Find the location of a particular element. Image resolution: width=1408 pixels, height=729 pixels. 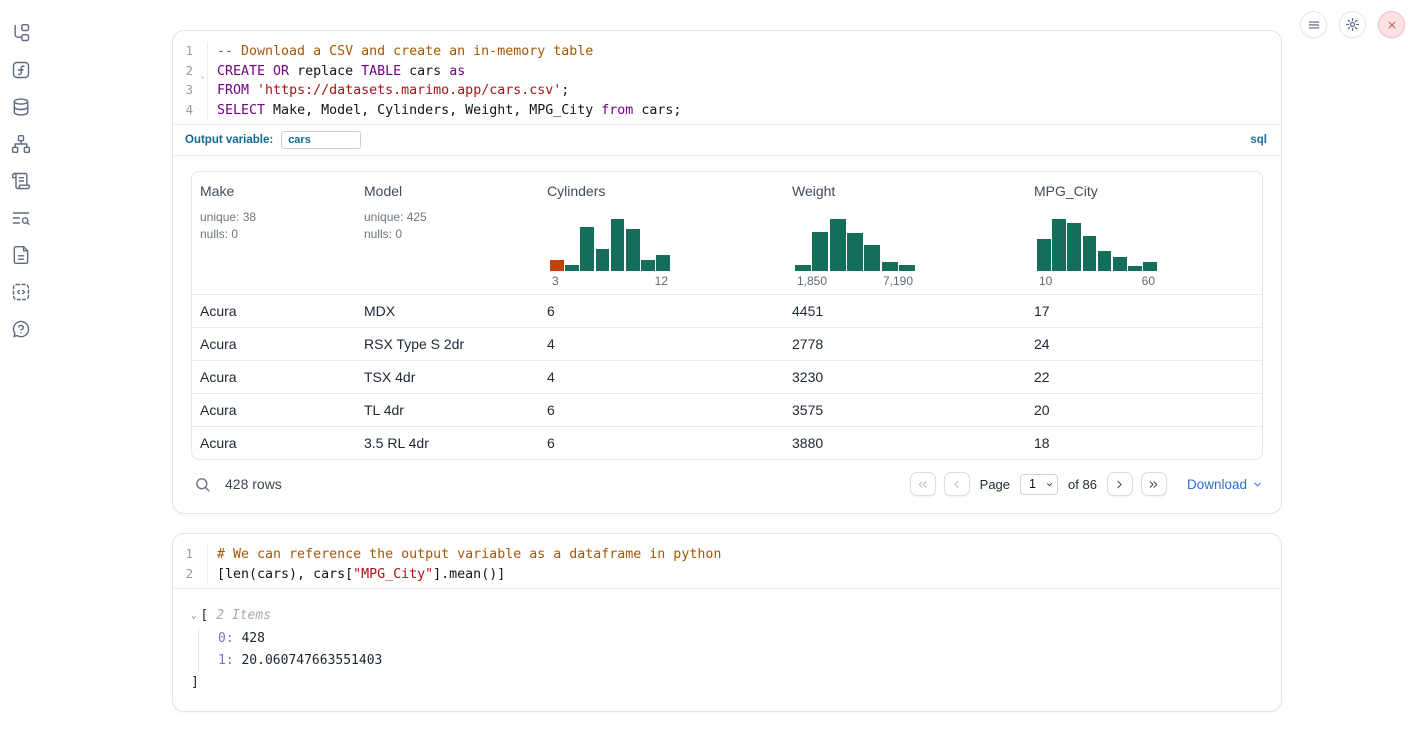

table-cell: RSX Type S 2dr is located at coordinates (414, 344).